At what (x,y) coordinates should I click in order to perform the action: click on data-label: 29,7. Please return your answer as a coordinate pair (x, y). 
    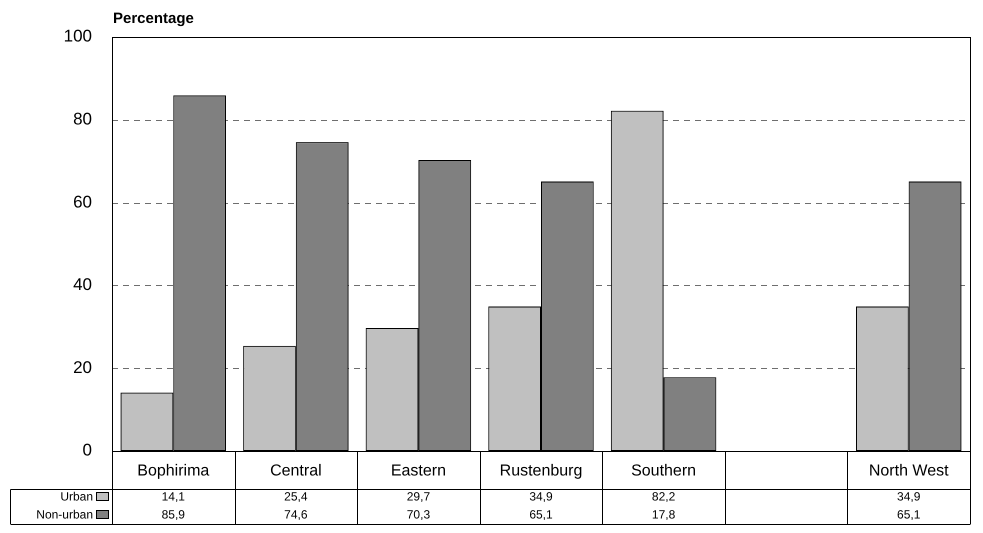
    Looking at the image, I should click on (418, 496).